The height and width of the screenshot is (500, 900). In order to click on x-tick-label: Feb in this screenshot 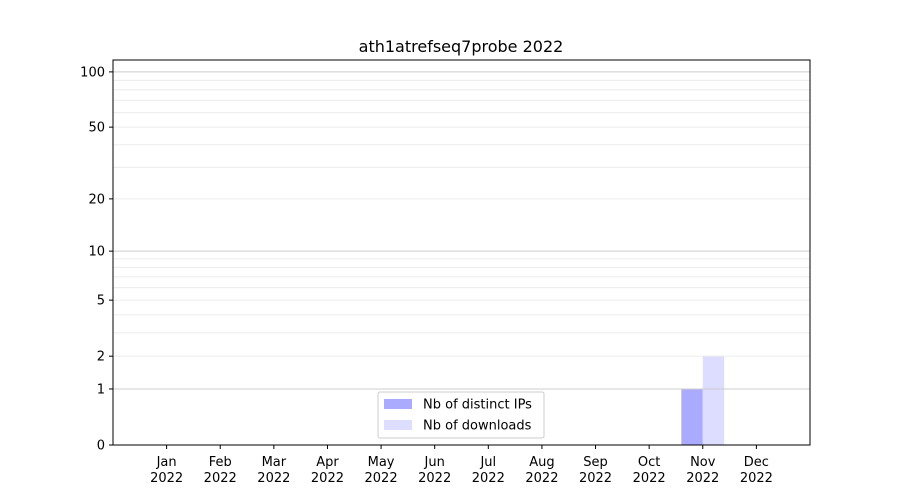, I will do `click(220, 462)`.